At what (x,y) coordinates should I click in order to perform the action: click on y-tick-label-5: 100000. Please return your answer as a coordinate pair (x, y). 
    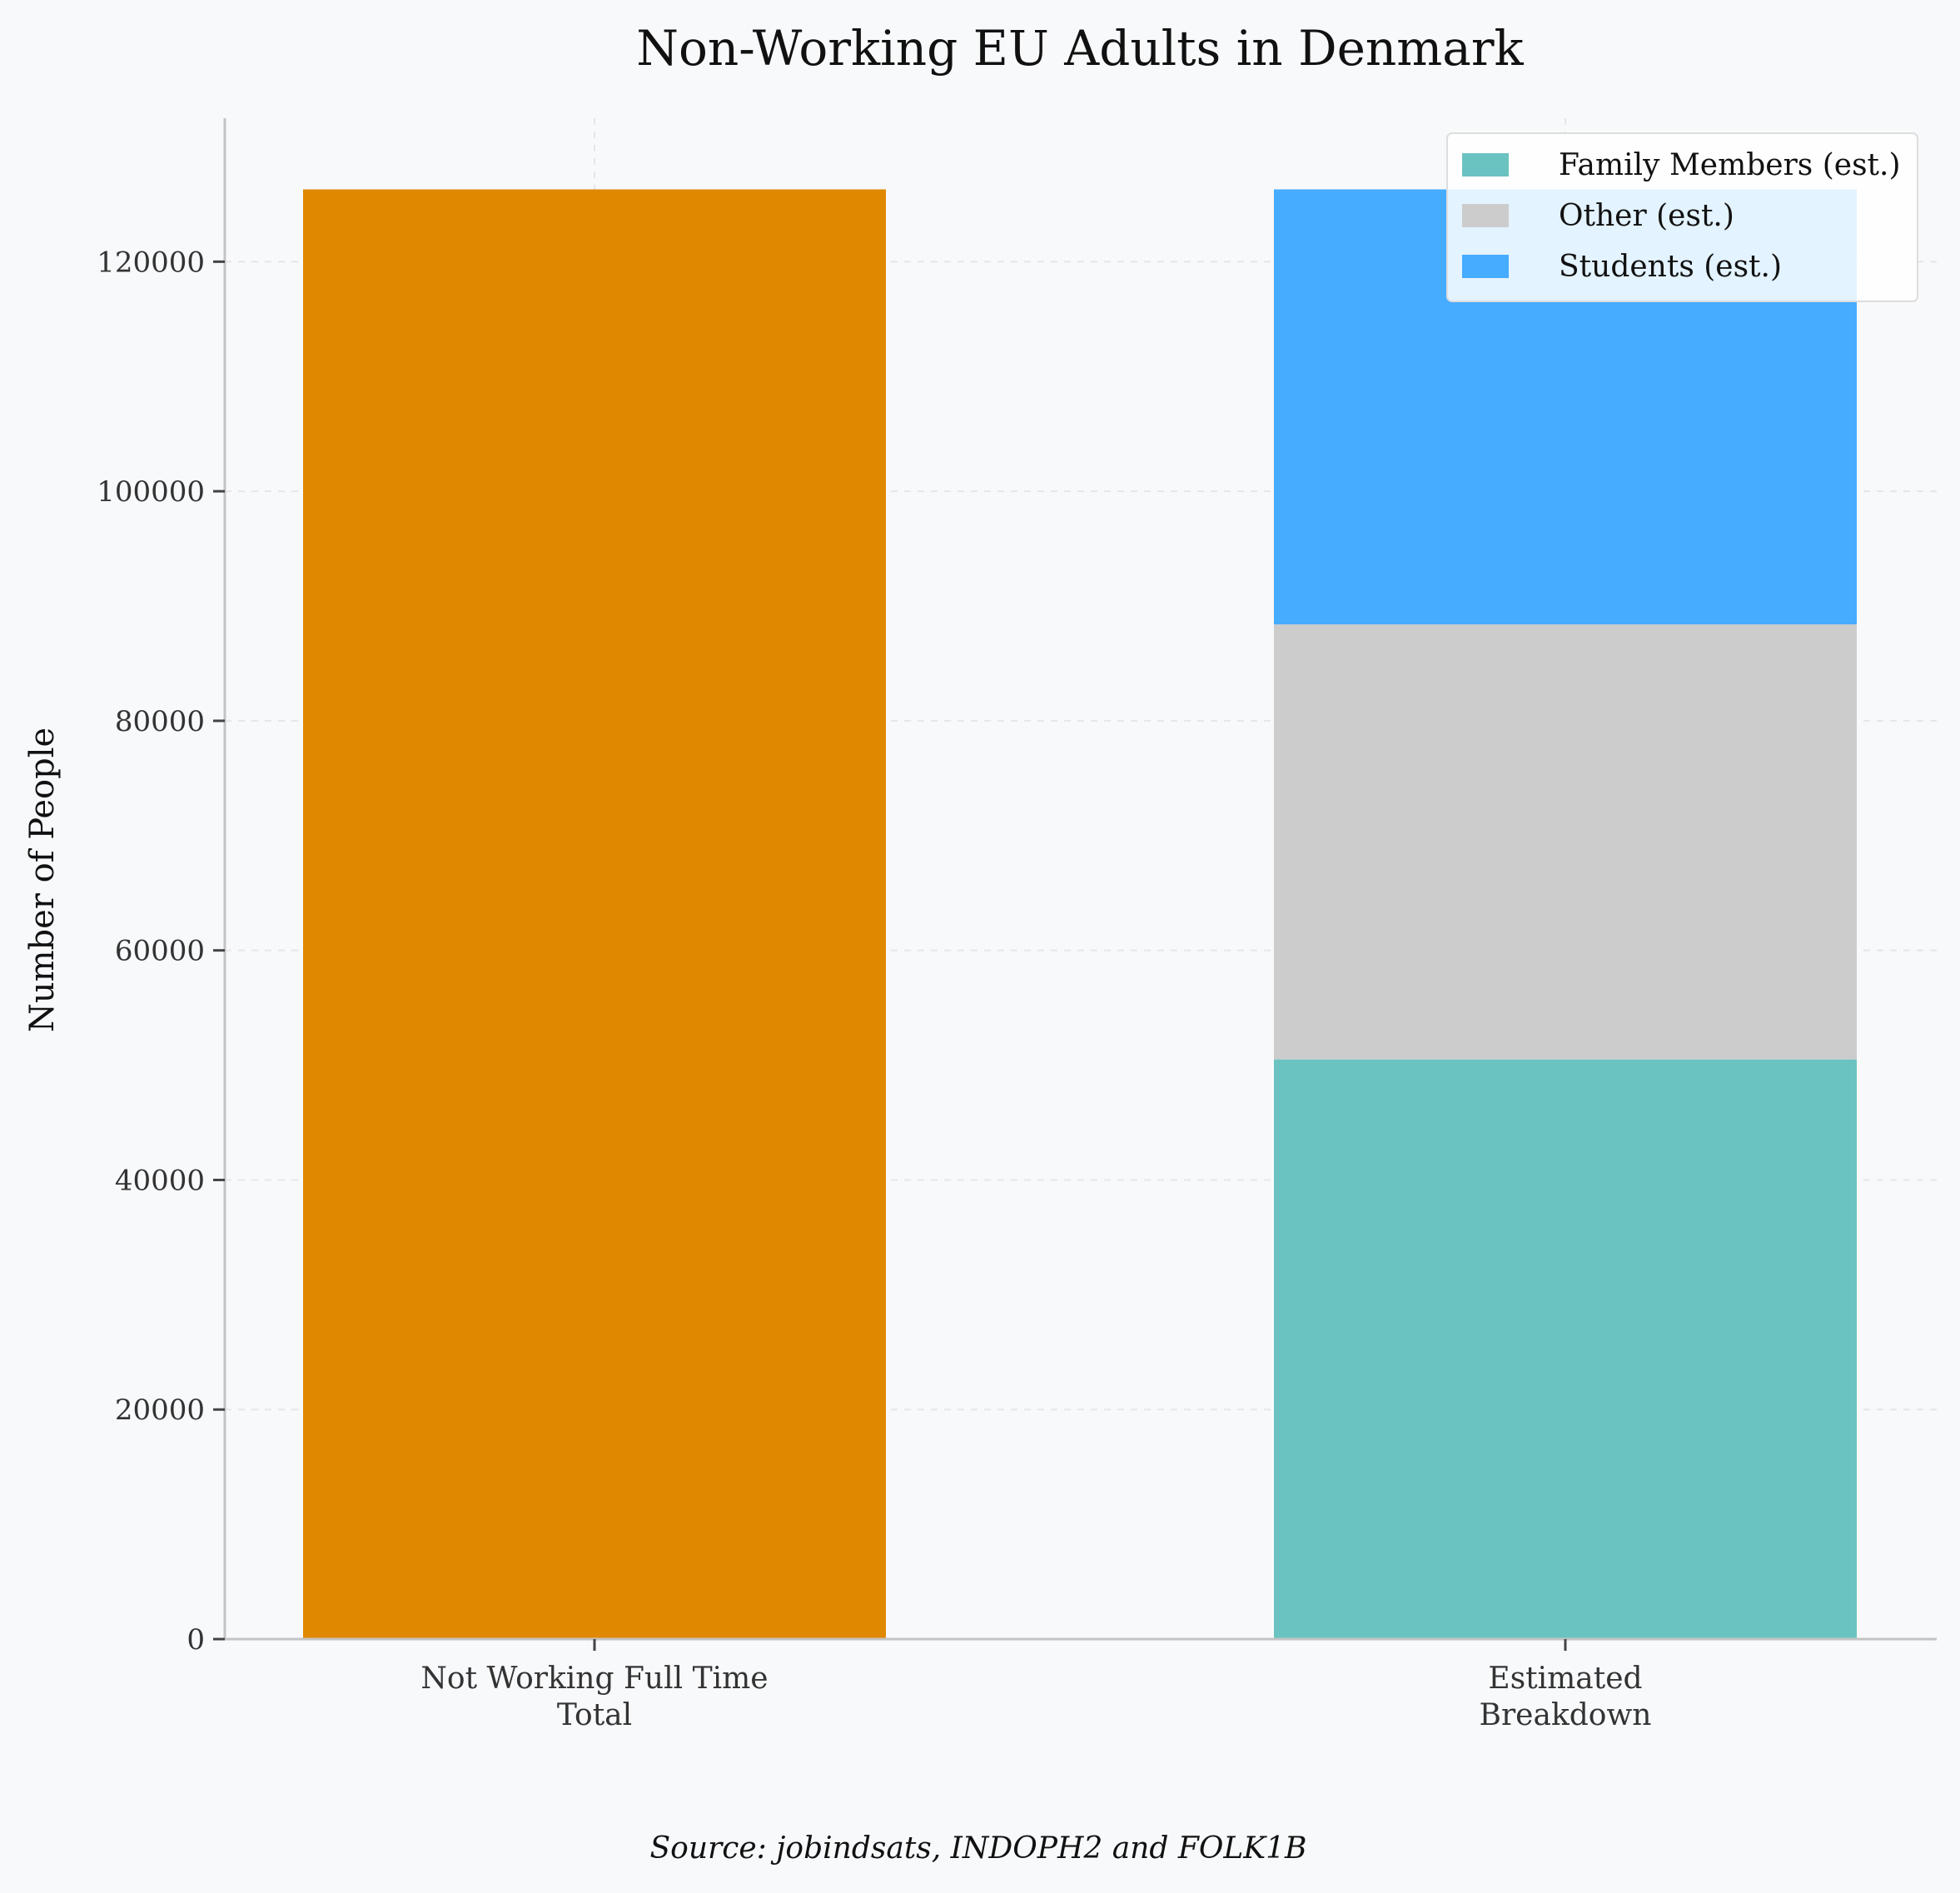
    Looking at the image, I should click on (151, 492).